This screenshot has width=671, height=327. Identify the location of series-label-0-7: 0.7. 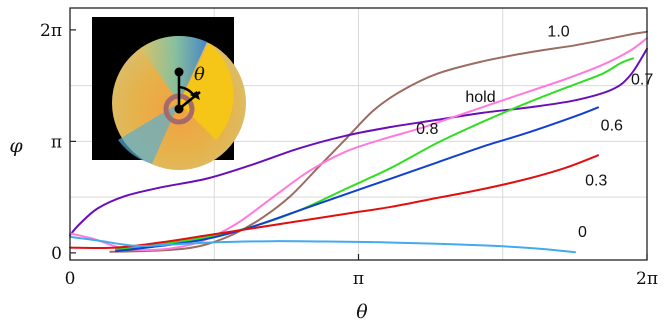
(642, 79).